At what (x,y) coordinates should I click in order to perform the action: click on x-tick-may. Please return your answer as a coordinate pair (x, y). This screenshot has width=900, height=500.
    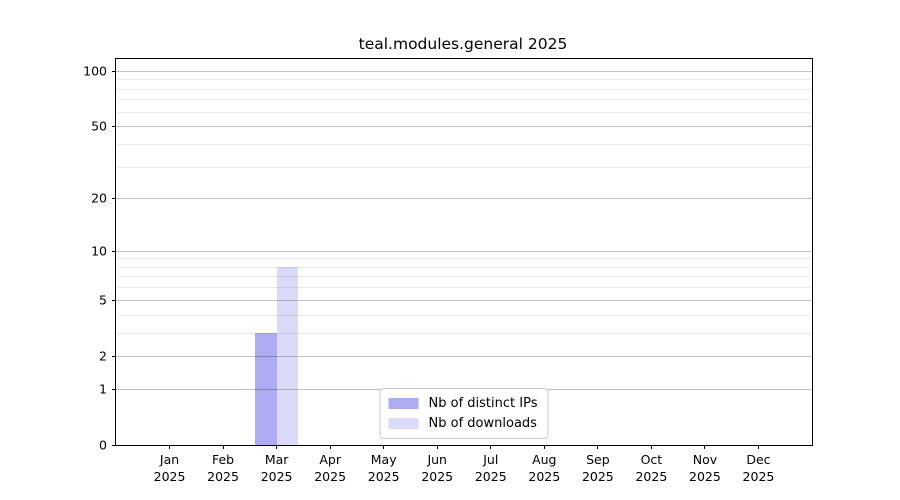
    Looking at the image, I should click on (384, 447).